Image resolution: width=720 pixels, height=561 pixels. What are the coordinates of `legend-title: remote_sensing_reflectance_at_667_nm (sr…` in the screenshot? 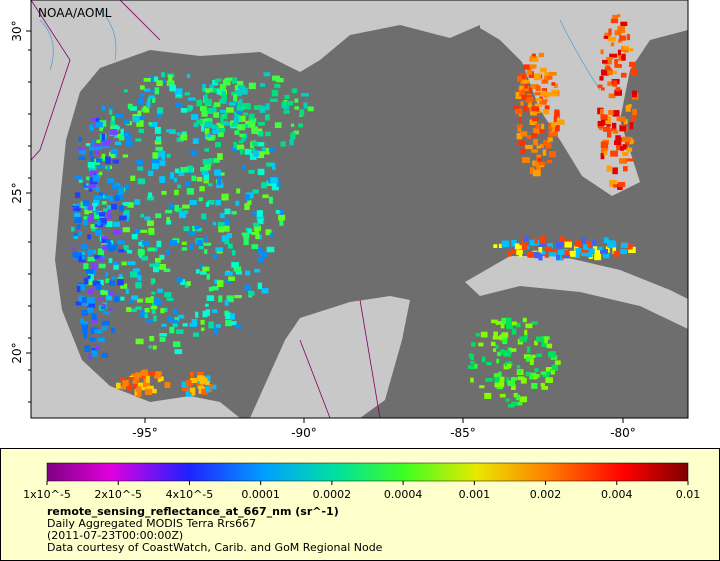 It's located at (193, 511).